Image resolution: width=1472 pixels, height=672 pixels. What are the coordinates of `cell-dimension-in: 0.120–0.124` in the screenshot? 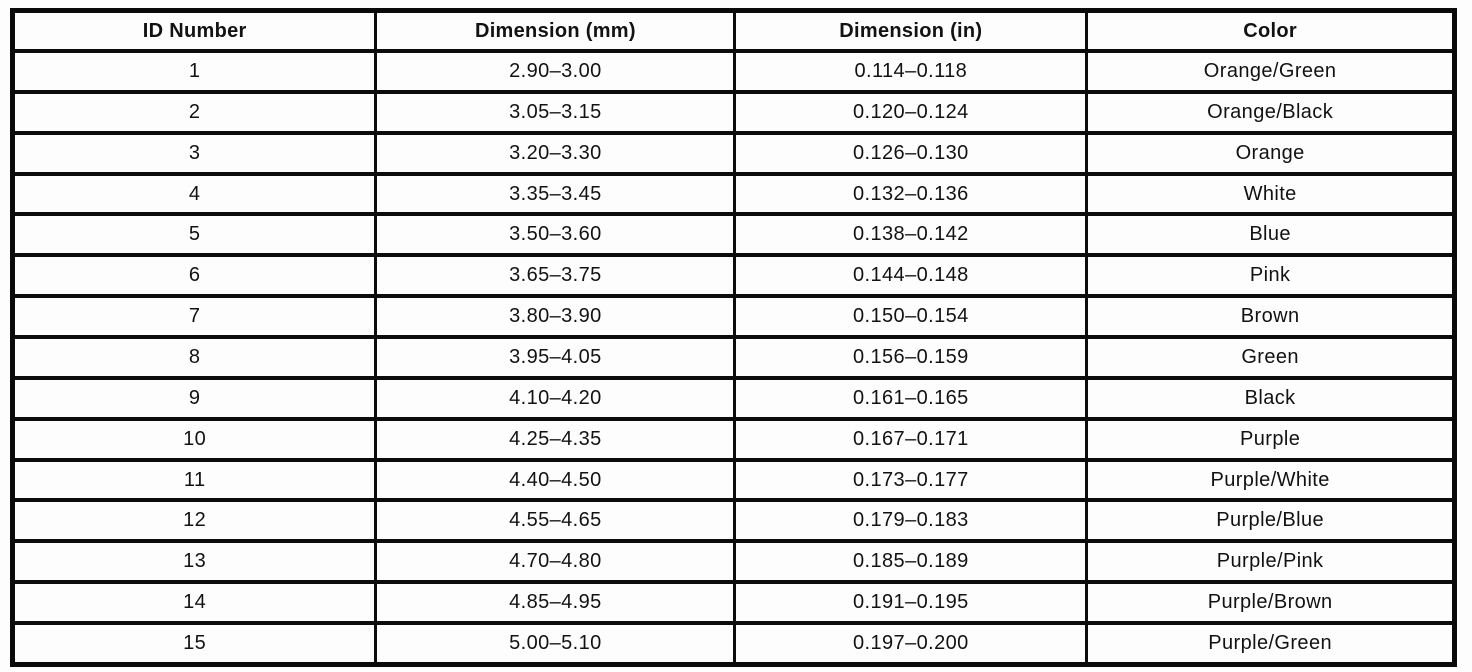 It's located at (911, 112).